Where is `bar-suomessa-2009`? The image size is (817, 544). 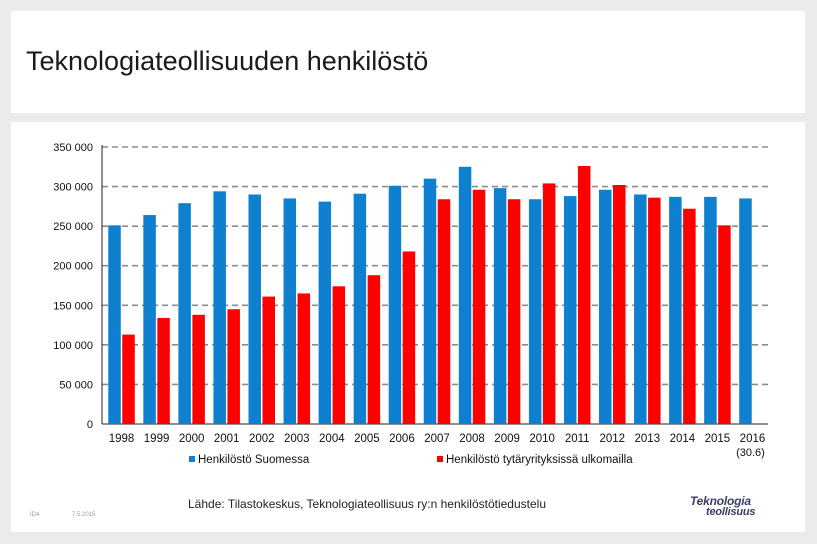 bar-suomessa-2009 is located at coordinates (500, 306).